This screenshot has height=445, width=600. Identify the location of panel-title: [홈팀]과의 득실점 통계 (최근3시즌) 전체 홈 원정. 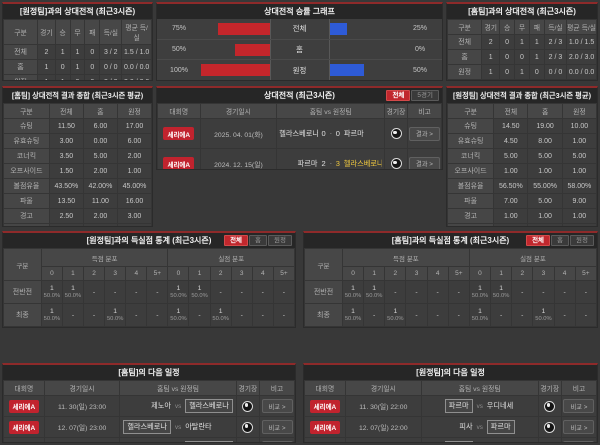
(450, 240).